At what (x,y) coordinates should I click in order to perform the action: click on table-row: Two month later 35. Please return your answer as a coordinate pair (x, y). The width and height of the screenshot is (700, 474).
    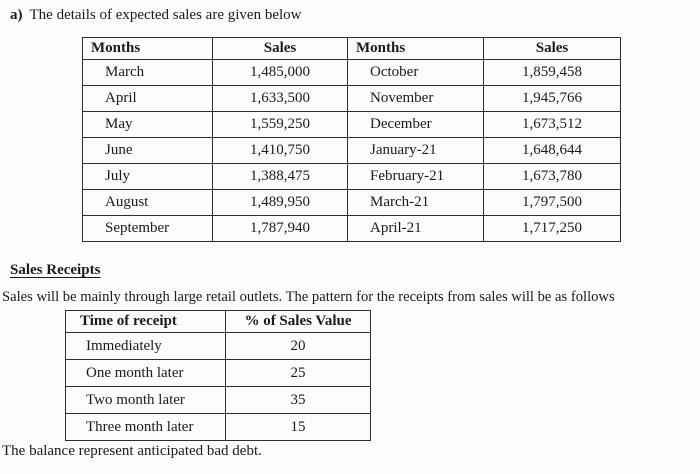
    Looking at the image, I should click on (218, 400).